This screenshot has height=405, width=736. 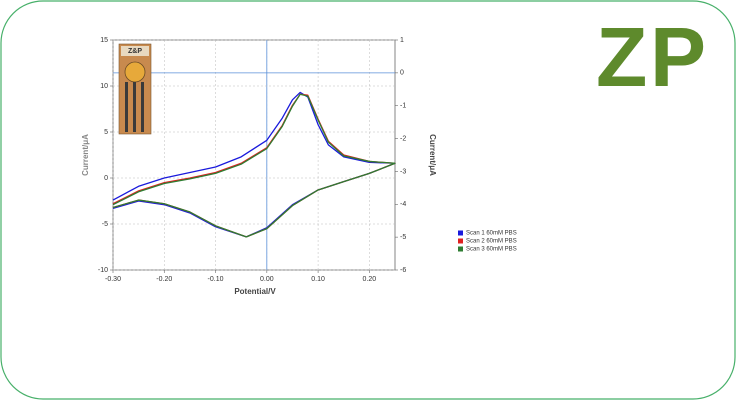 What do you see at coordinates (135, 72) in the screenshot?
I see `electrode` at bounding box center [135, 72].